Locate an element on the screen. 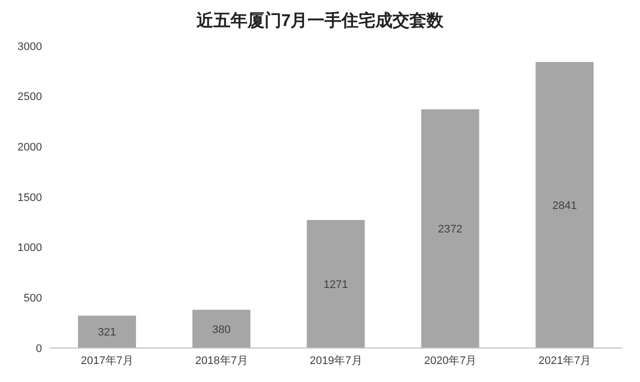 The height and width of the screenshot is (382, 640). y-tick-label: 2000 is located at coordinates (30, 148).